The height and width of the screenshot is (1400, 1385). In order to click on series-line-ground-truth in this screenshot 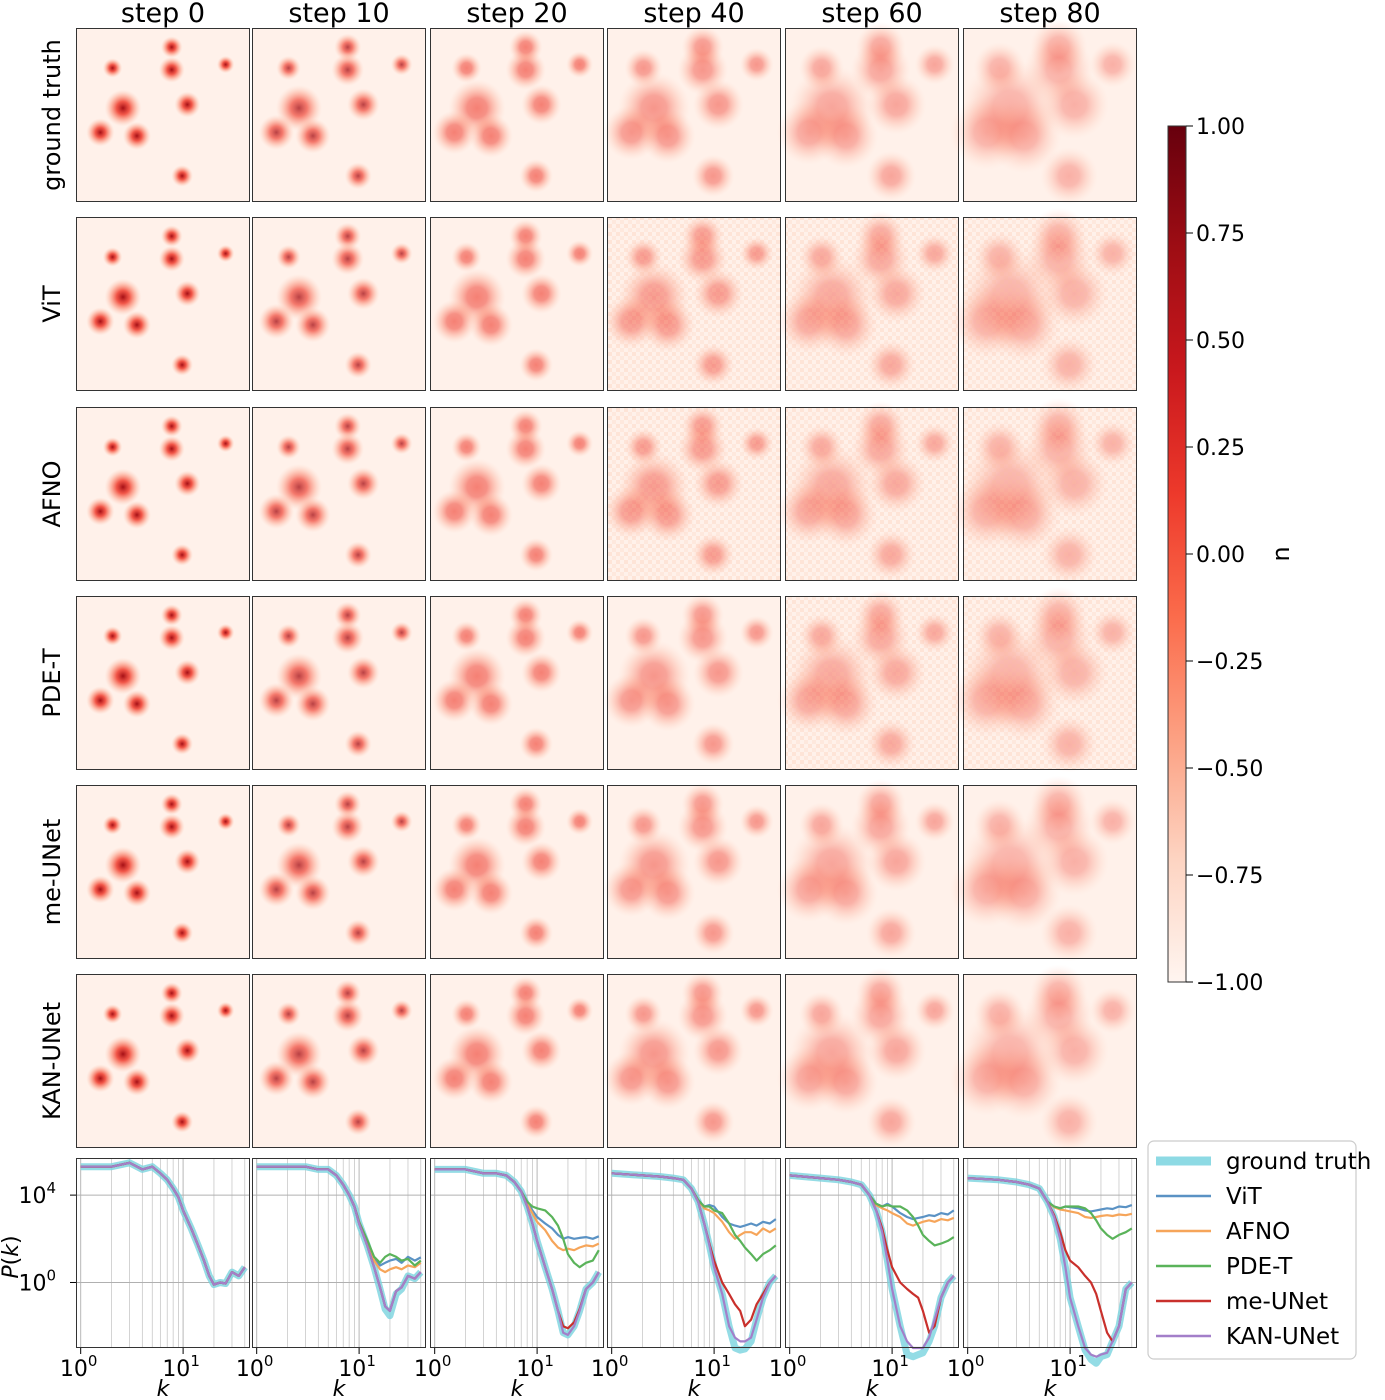, I will do `click(164, 1224)`.